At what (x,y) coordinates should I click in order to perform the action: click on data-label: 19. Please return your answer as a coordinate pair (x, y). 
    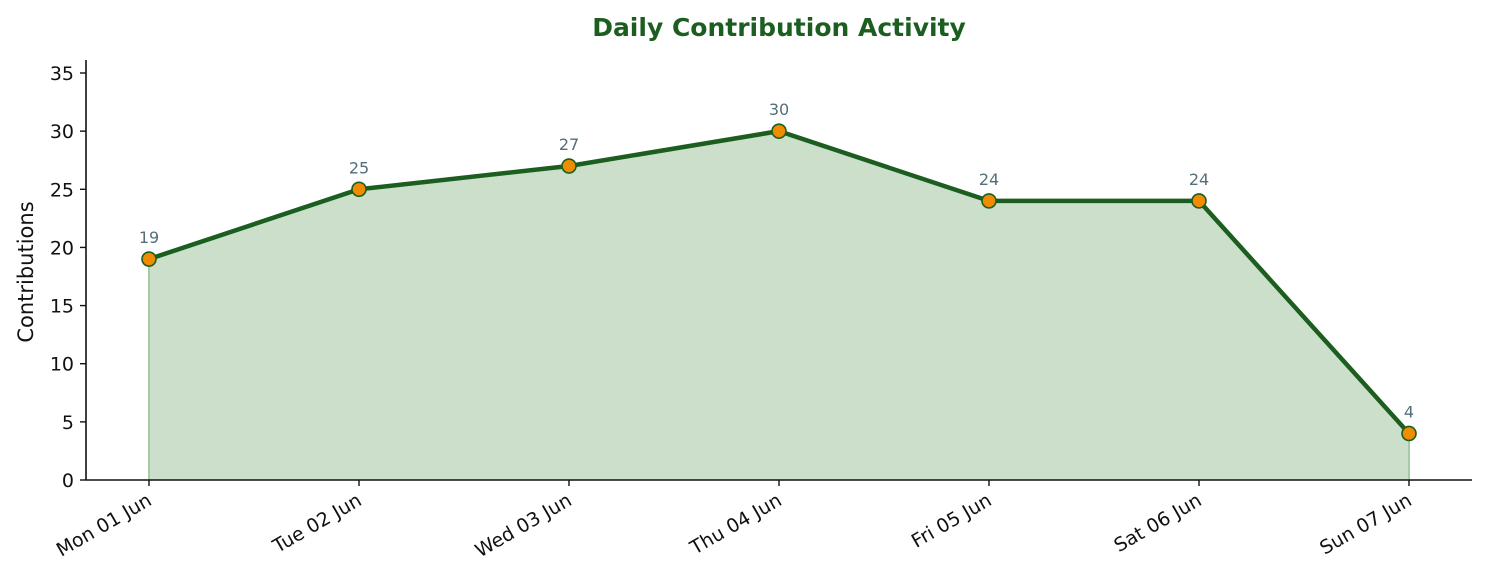
    Looking at the image, I should click on (149, 237).